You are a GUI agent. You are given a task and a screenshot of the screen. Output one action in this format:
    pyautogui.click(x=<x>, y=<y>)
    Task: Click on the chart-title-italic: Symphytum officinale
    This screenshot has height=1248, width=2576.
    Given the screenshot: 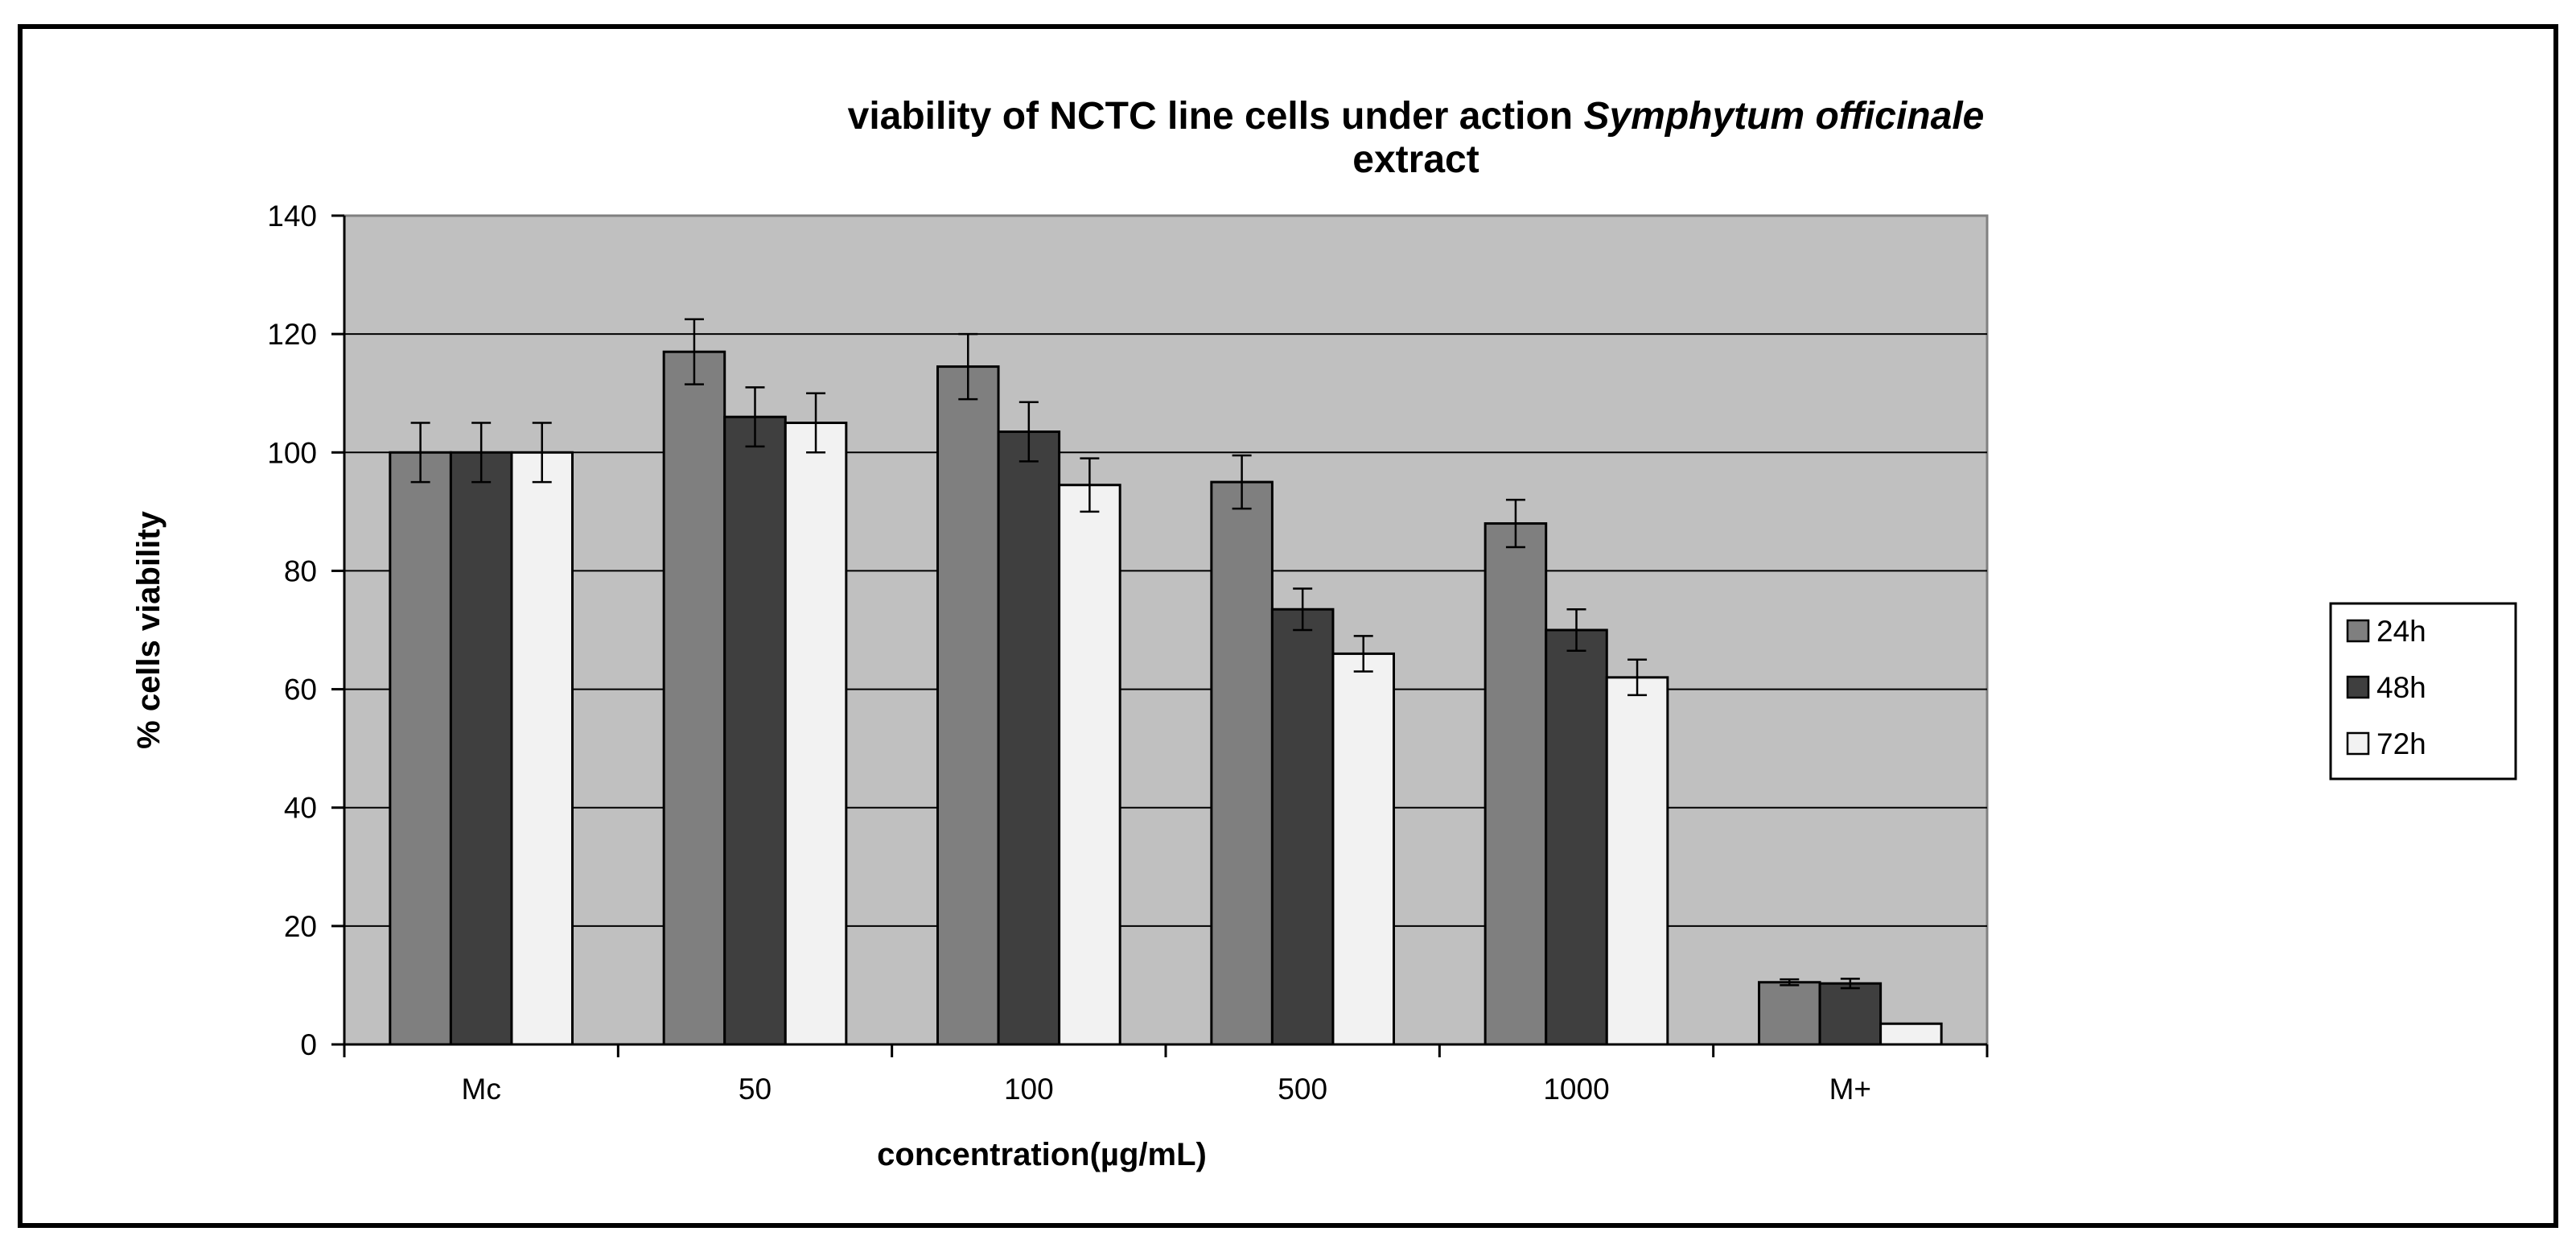 What is the action you would take?
    pyautogui.click(x=1783, y=116)
    